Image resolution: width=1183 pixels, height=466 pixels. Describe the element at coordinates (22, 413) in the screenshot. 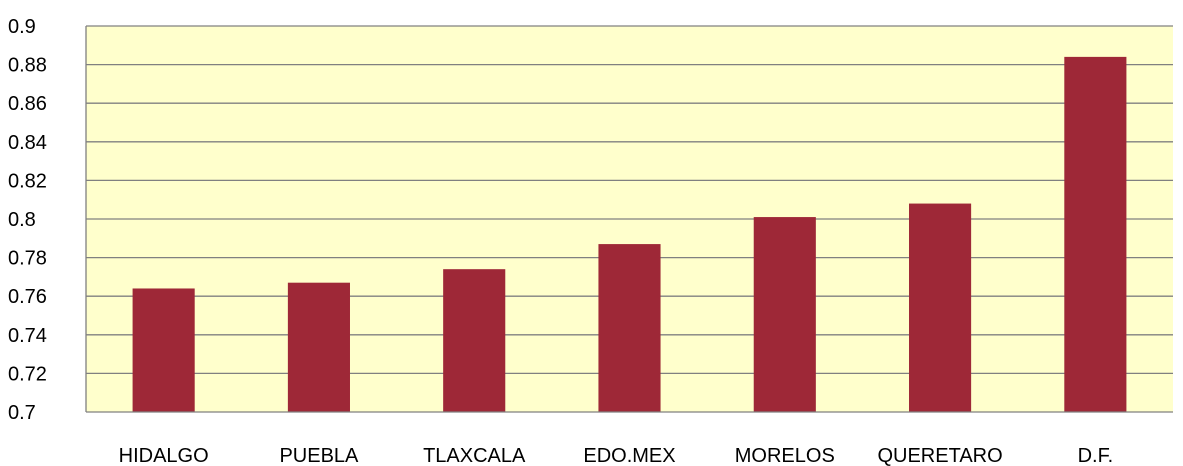

I see `y-tick-label: 0.7` at that location.